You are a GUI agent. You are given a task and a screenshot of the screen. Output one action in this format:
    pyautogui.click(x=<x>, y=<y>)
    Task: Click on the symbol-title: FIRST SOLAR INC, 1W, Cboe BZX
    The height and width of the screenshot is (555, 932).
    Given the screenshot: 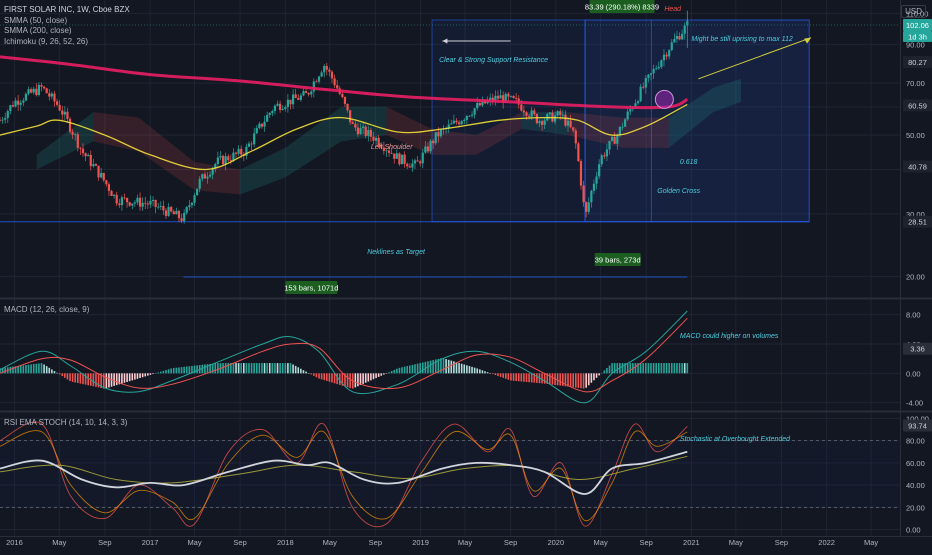 What is the action you would take?
    pyautogui.click(x=67, y=9)
    